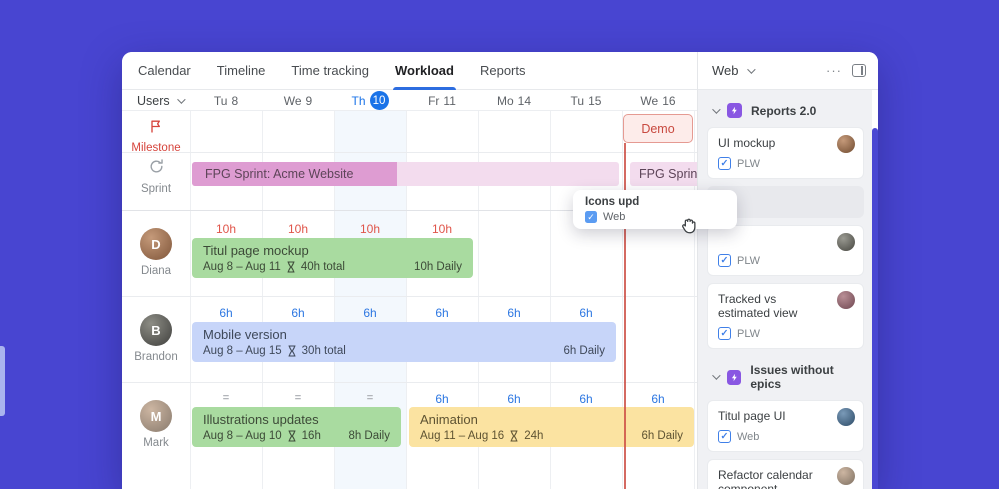  I want to click on task-bar-animation: Animation Aug 11 – Aug 16 24h 6h Daily, so click(551, 427).